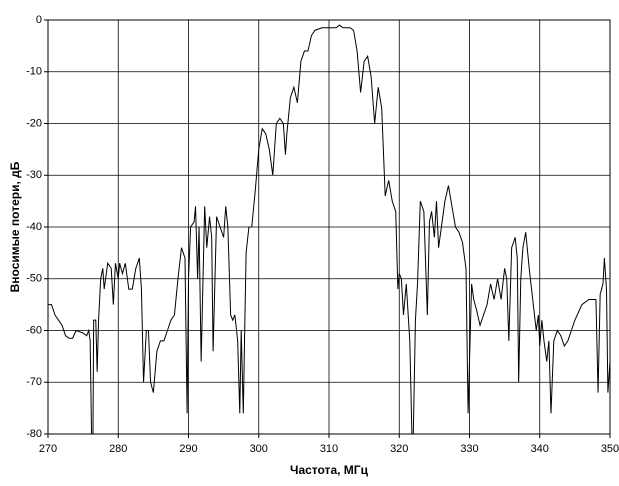 Image resolution: width=619 pixels, height=486 pixels. What do you see at coordinates (34, 434) in the screenshot?
I see `y-tick-label: -80` at bounding box center [34, 434].